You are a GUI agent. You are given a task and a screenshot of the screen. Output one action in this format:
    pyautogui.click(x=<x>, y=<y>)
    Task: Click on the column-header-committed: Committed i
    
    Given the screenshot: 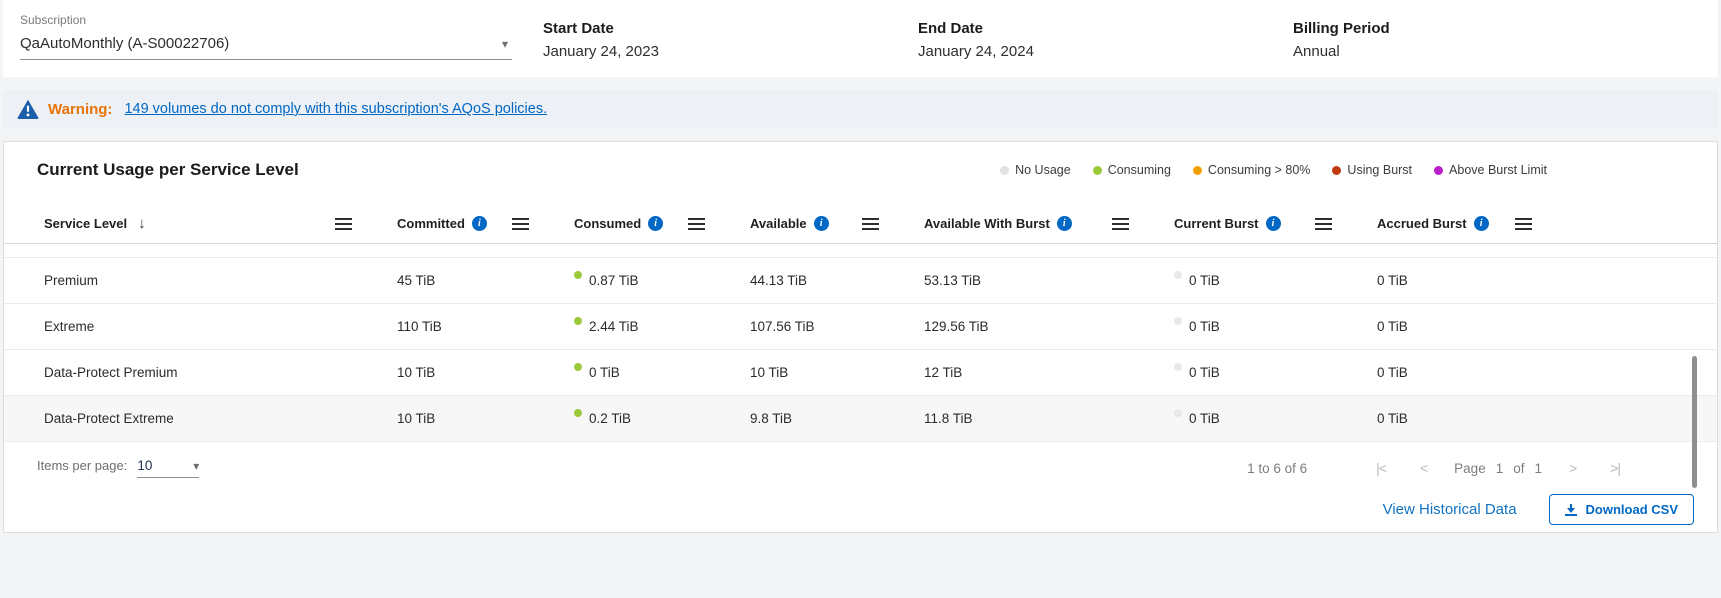 What is the action you would take?
    pyautogui.click(x=485, y=223)
    